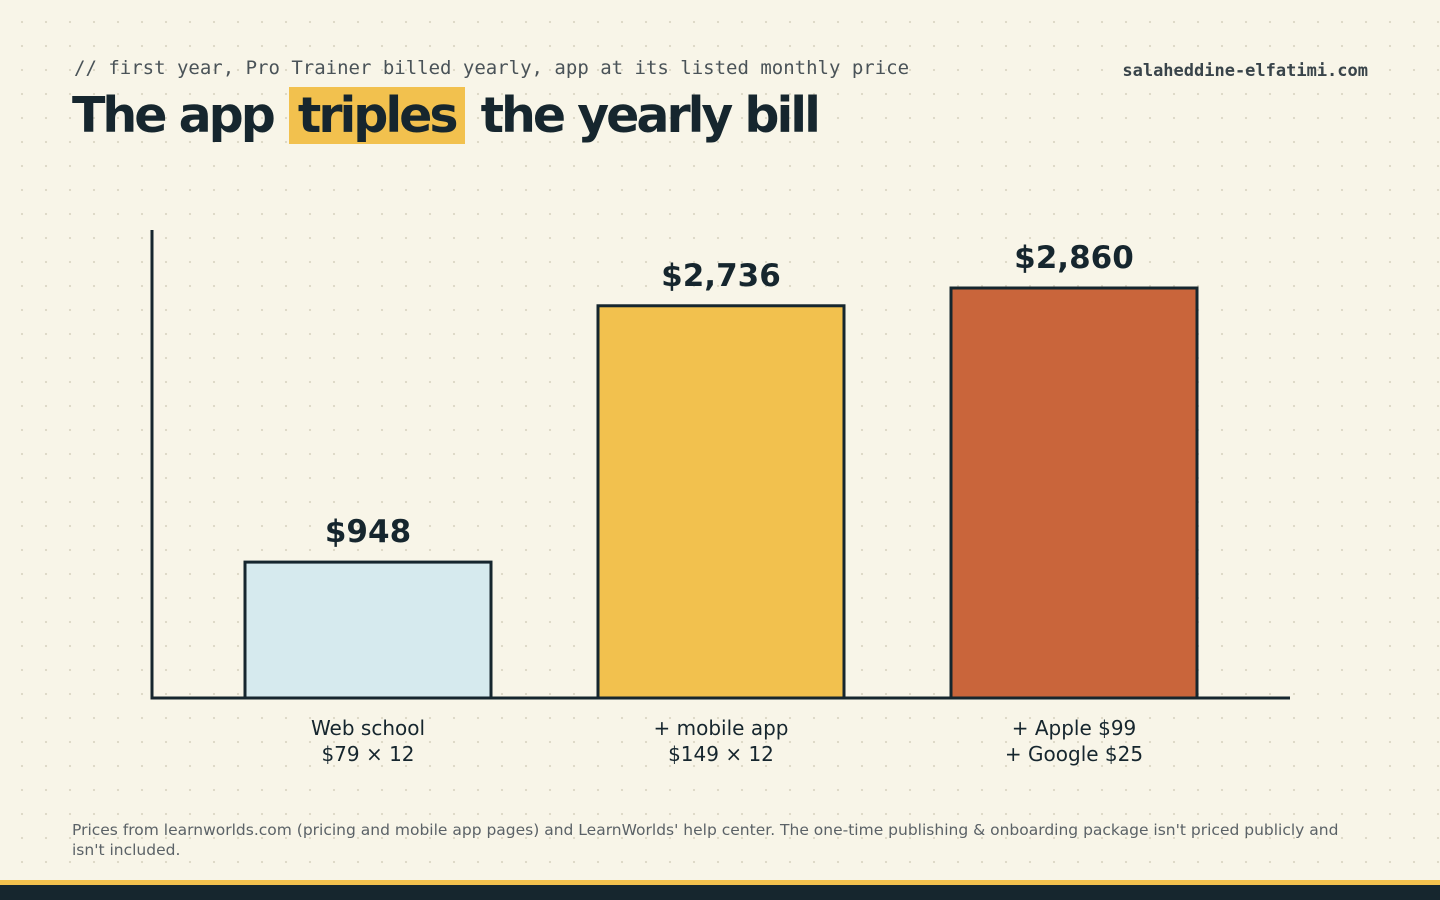 The height and width of the screenshot is (900, 1440). I want to click on footer-bar, so click(720, 892).